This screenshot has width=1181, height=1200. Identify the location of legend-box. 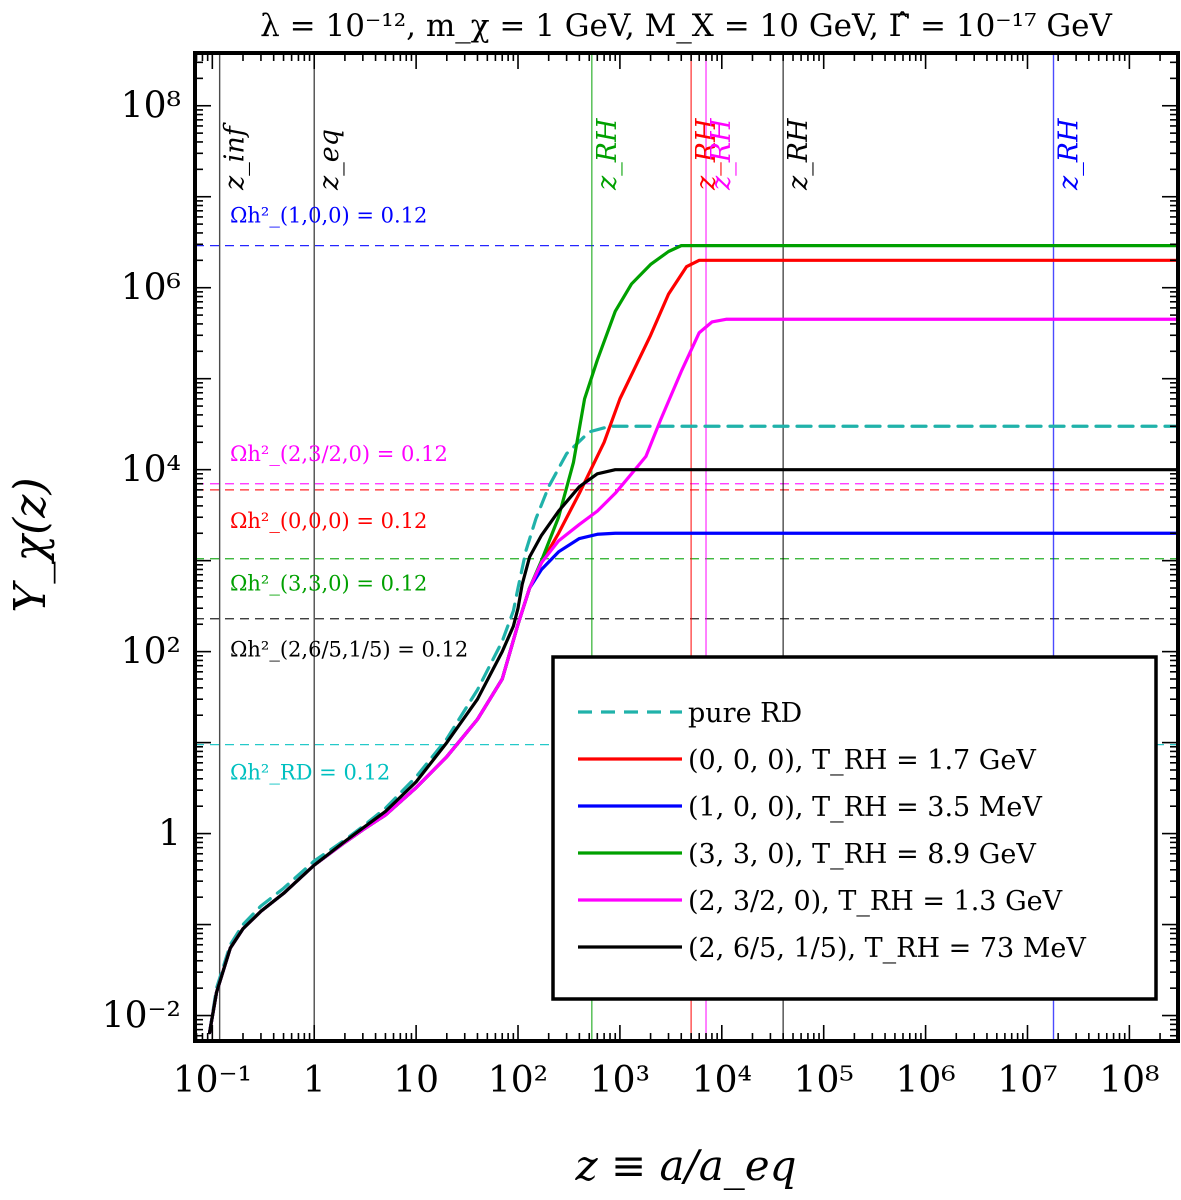
(854, 828).